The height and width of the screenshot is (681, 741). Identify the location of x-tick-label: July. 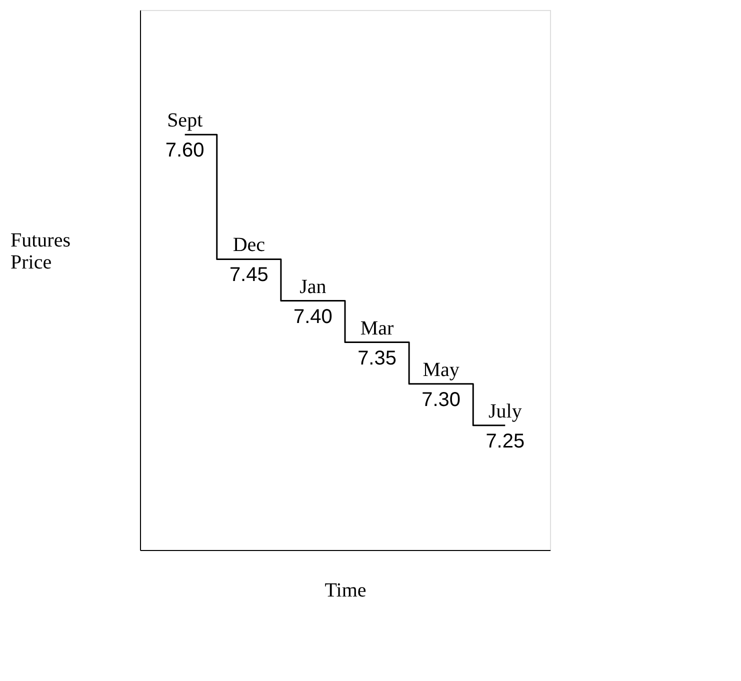
(505, 411).